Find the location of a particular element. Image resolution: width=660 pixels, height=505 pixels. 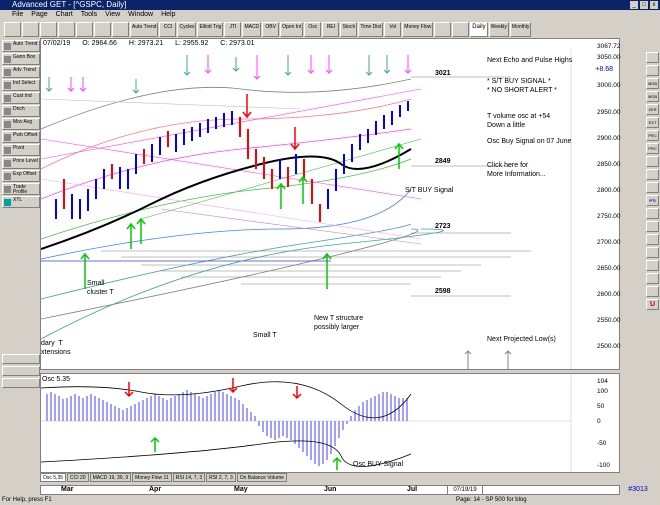

left-tool-exp-offset: Exp Offset is located at coordinates (21, 176).